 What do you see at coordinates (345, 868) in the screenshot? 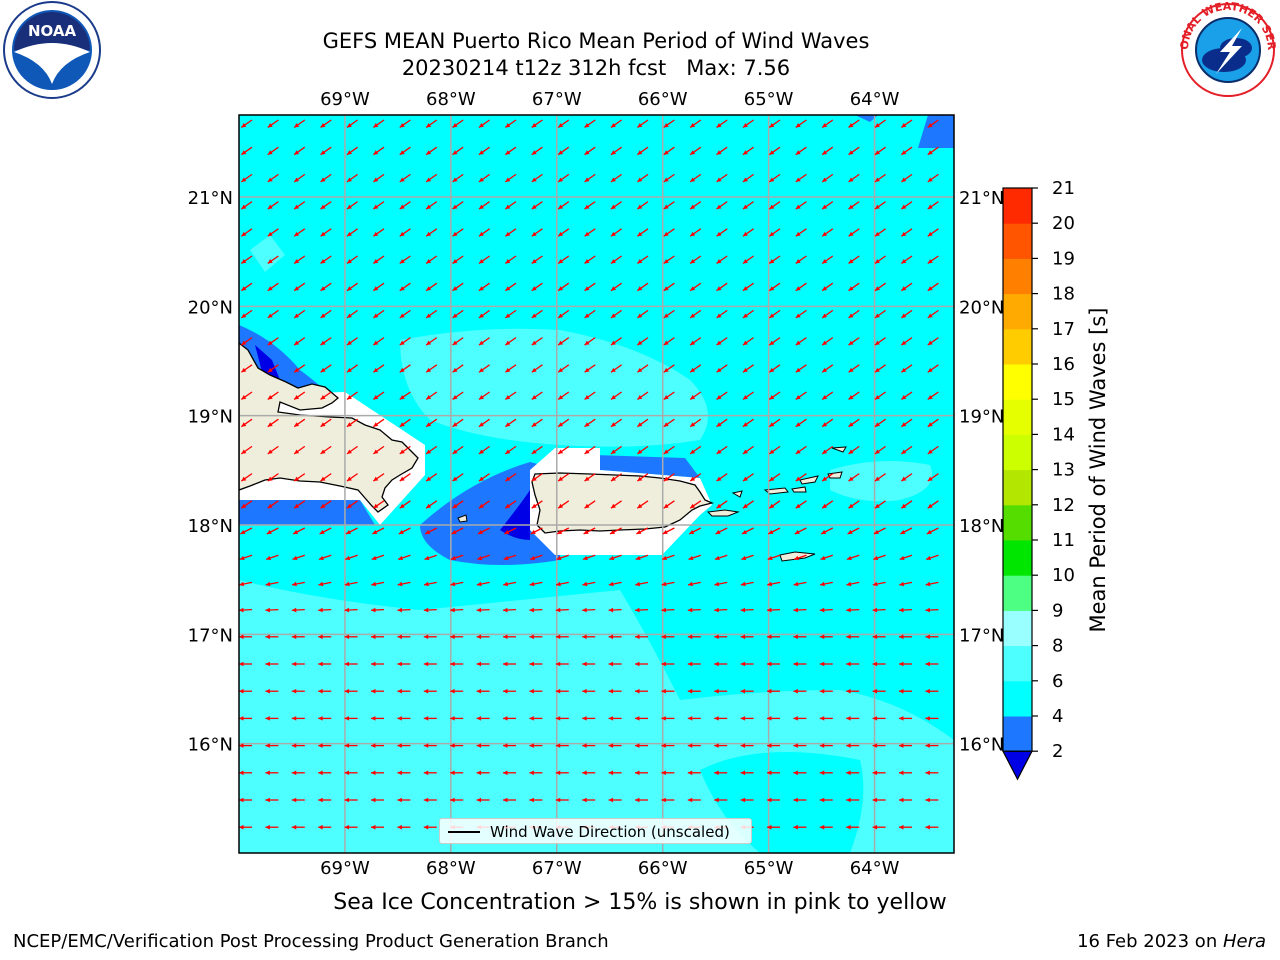
I see `lon-label-bottom: 69°W` at bounding box center [345, 868].